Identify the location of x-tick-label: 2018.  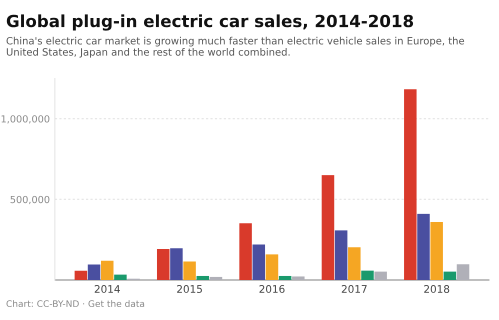
(437, 289).